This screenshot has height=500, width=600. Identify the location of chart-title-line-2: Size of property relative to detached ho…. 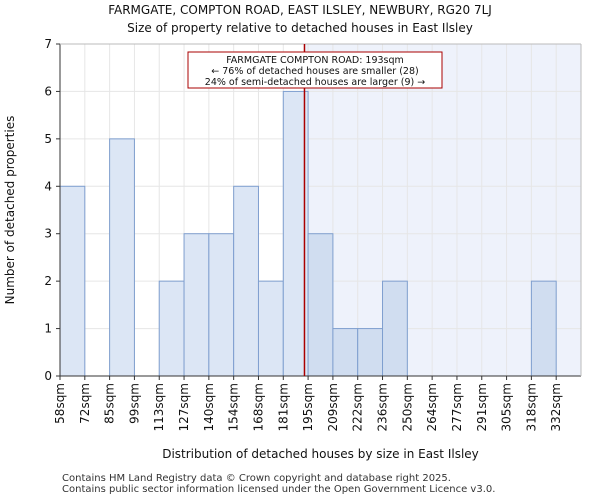
(300, 28).